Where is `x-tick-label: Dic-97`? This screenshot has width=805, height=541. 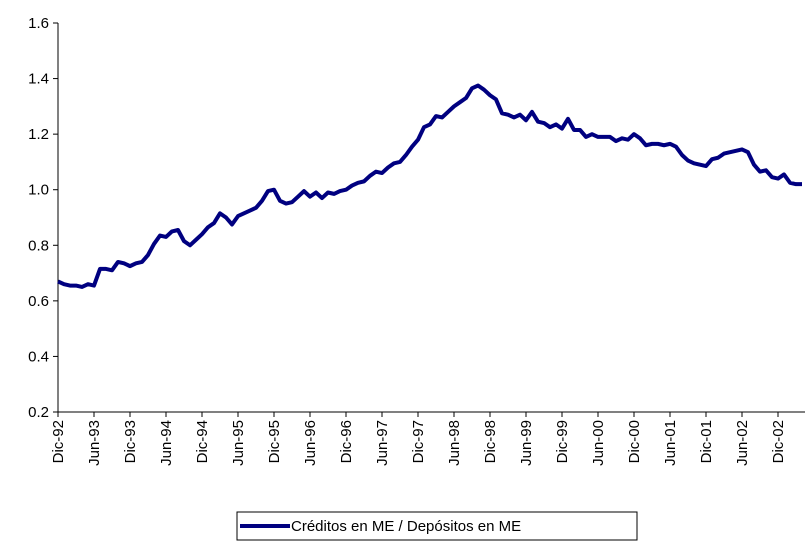
x-tick-label: Dic-97 is located at coordinates (418, 441).